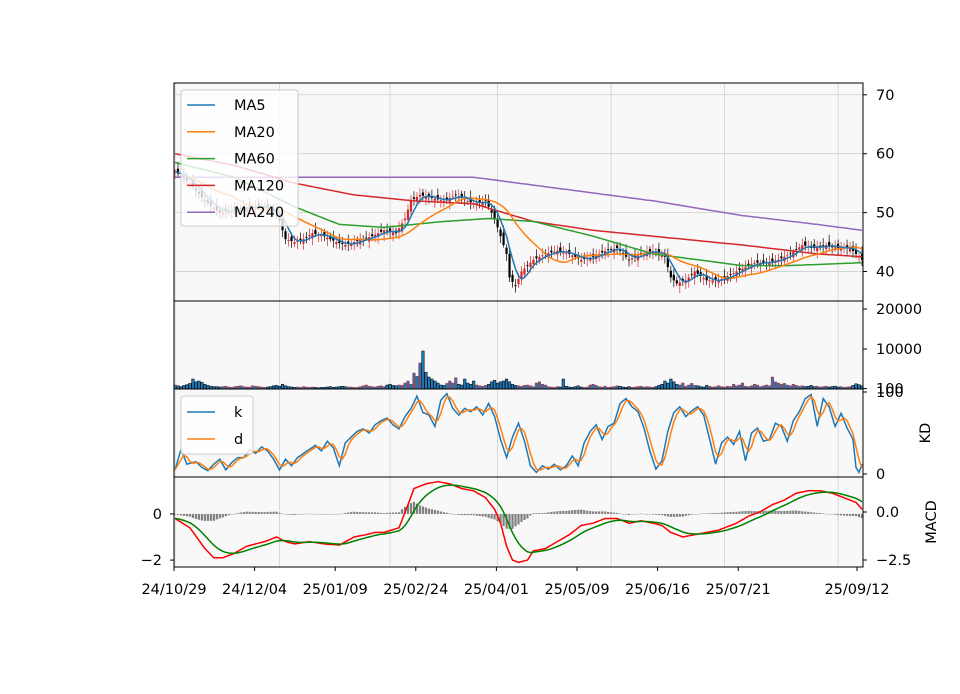 Image resolution: width=960 pixels, height=694 pixels. Describe the element at coordinates (926, 433) in the screenshot. I see `kd-axis-label: KD` at that location.